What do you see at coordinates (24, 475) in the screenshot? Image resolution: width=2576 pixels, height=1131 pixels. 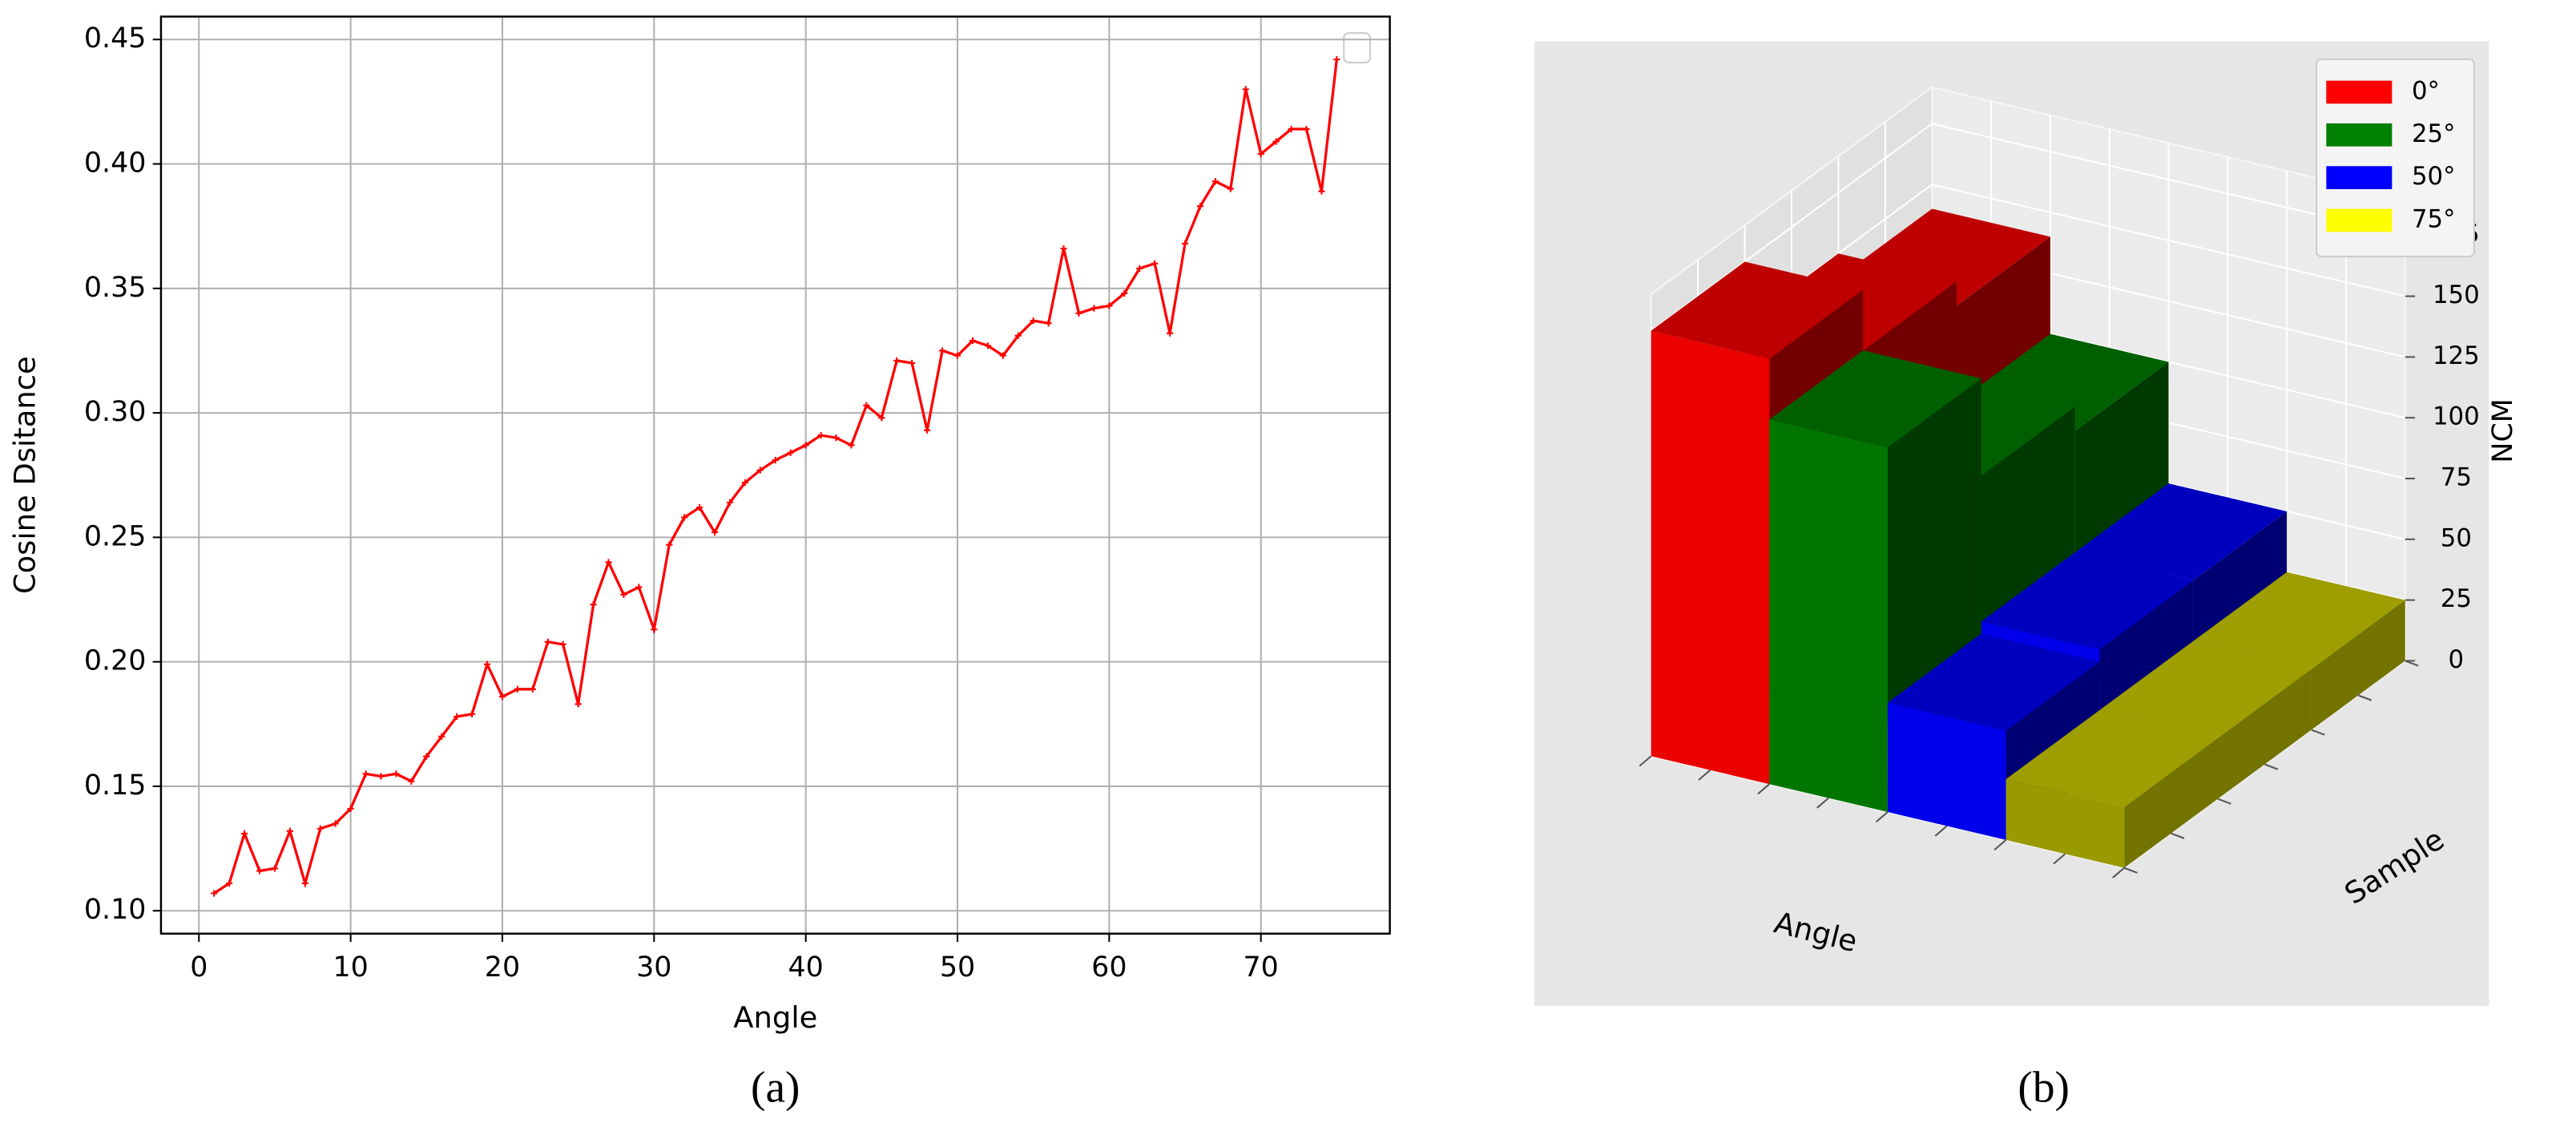 I see `y-axis-label: Cosine Dsitance` at bounding box center [24, 475].